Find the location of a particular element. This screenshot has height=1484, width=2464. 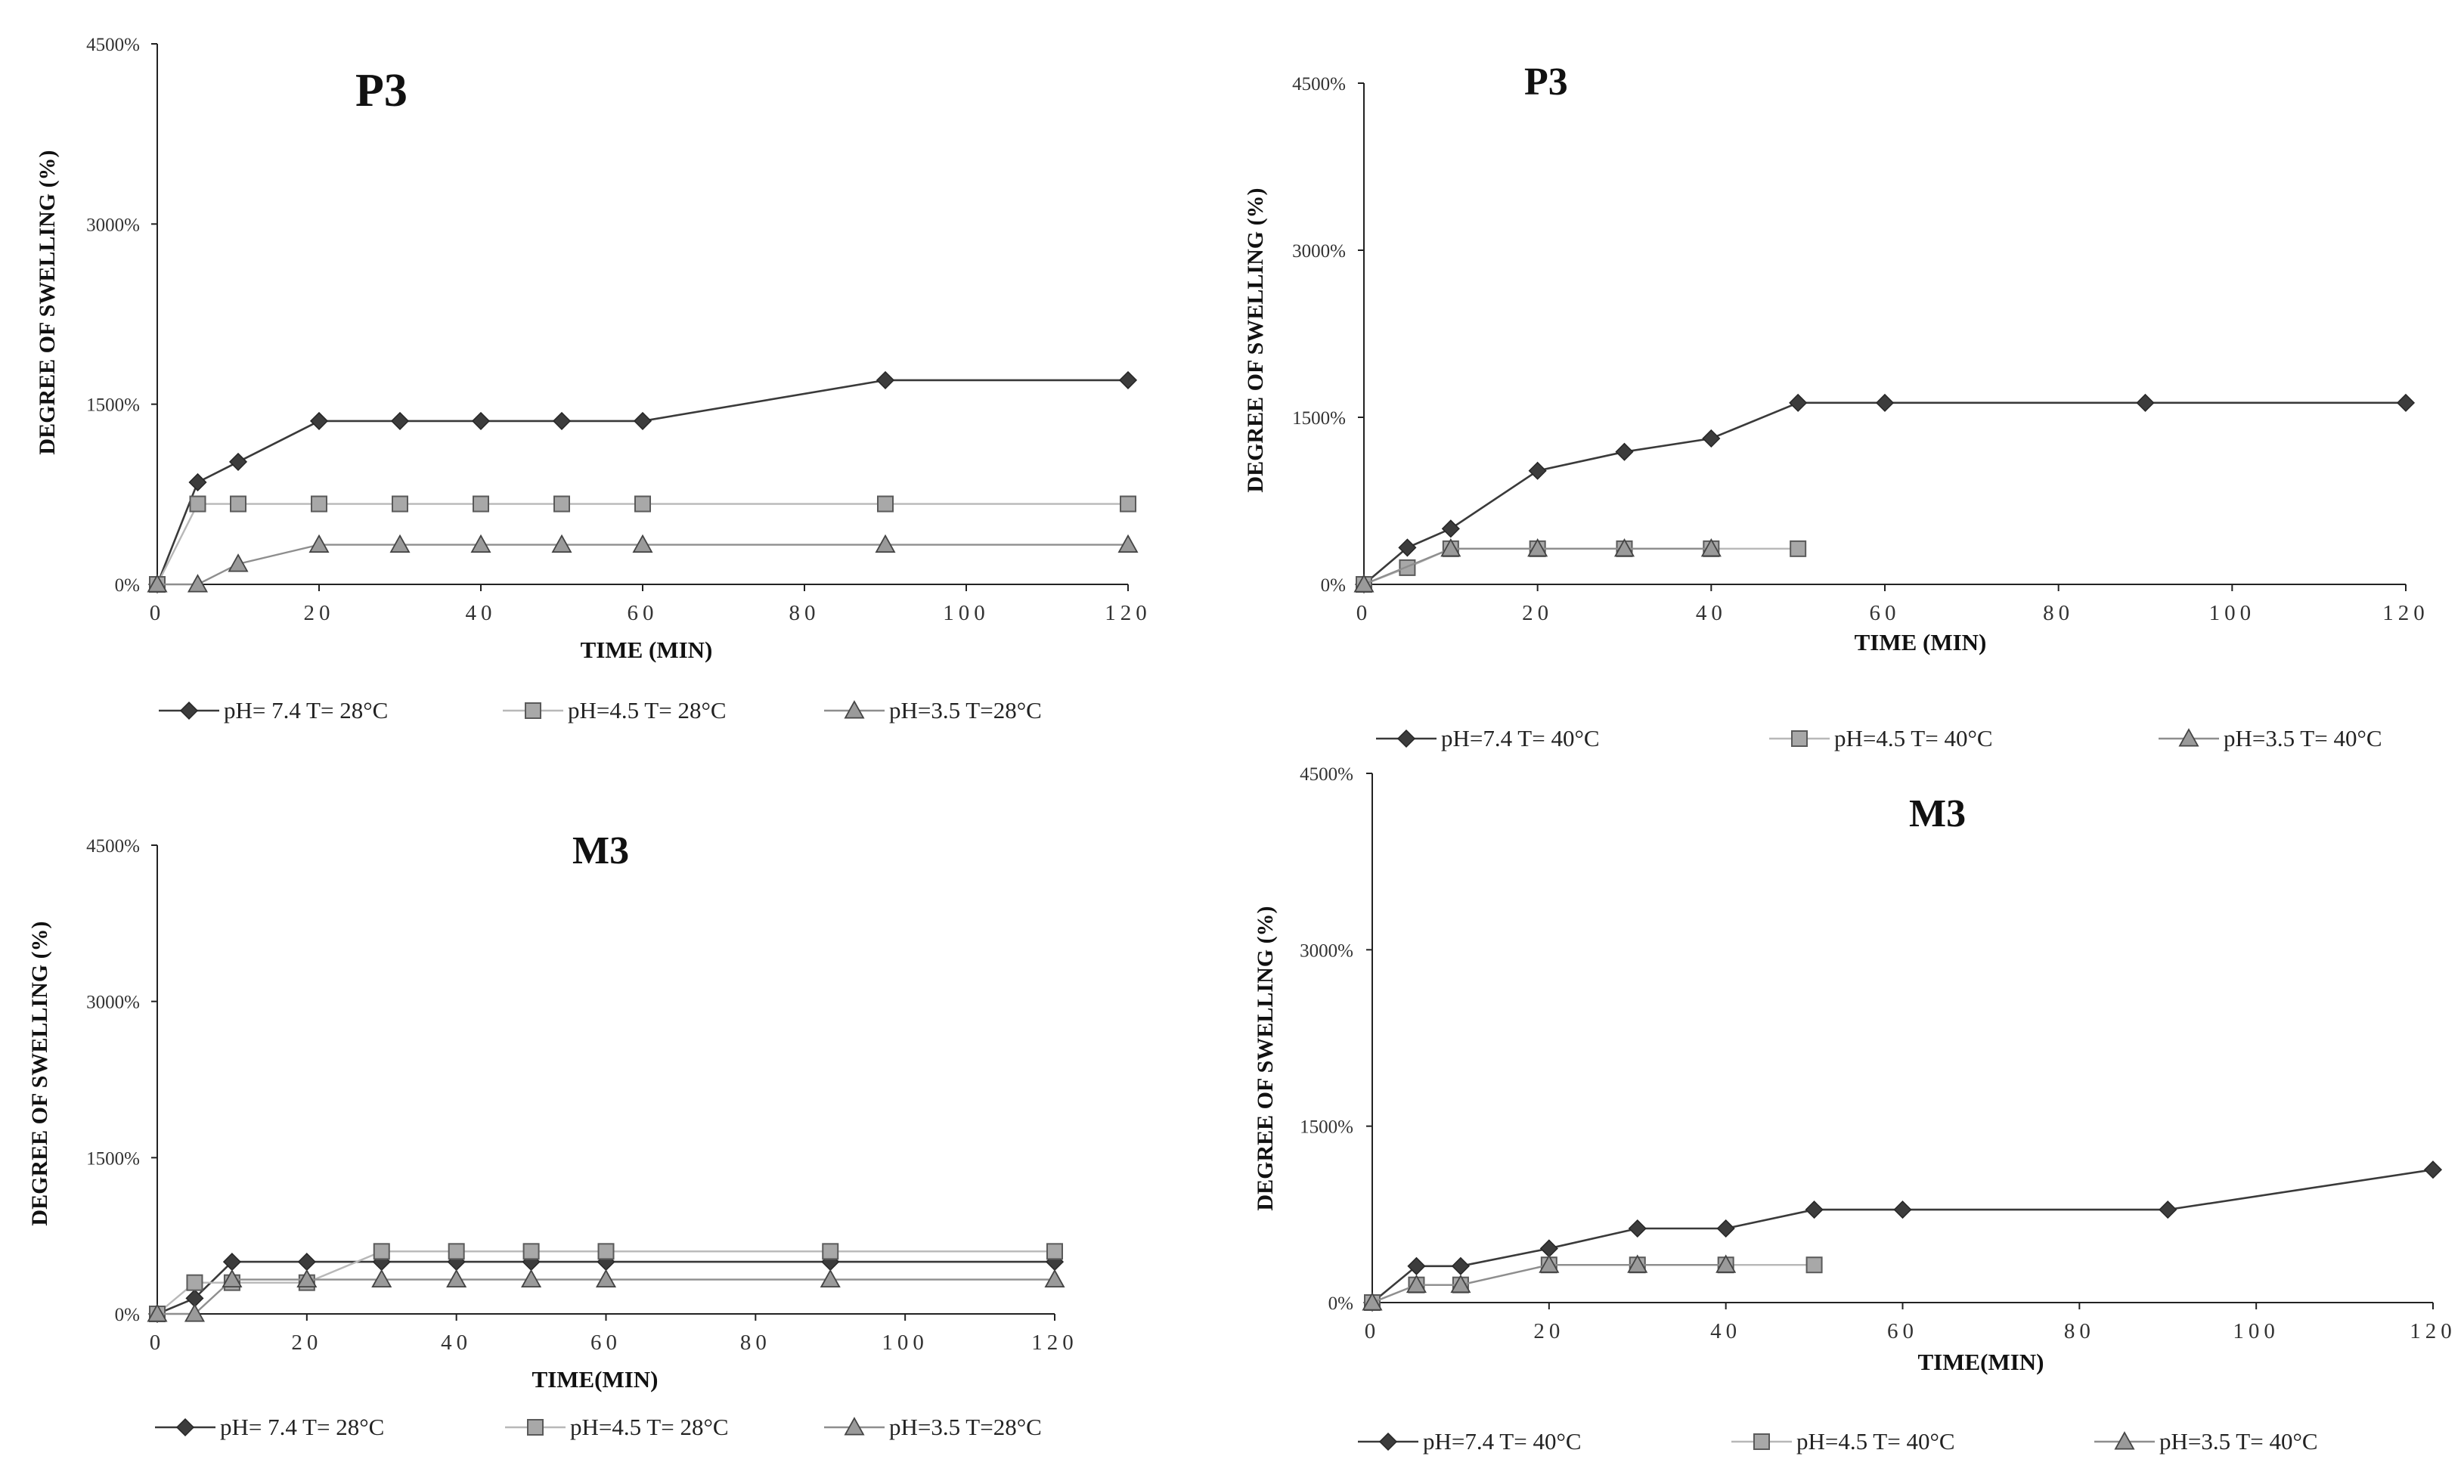

x-tick-label: 40 is located at coordinates (1711, 613).